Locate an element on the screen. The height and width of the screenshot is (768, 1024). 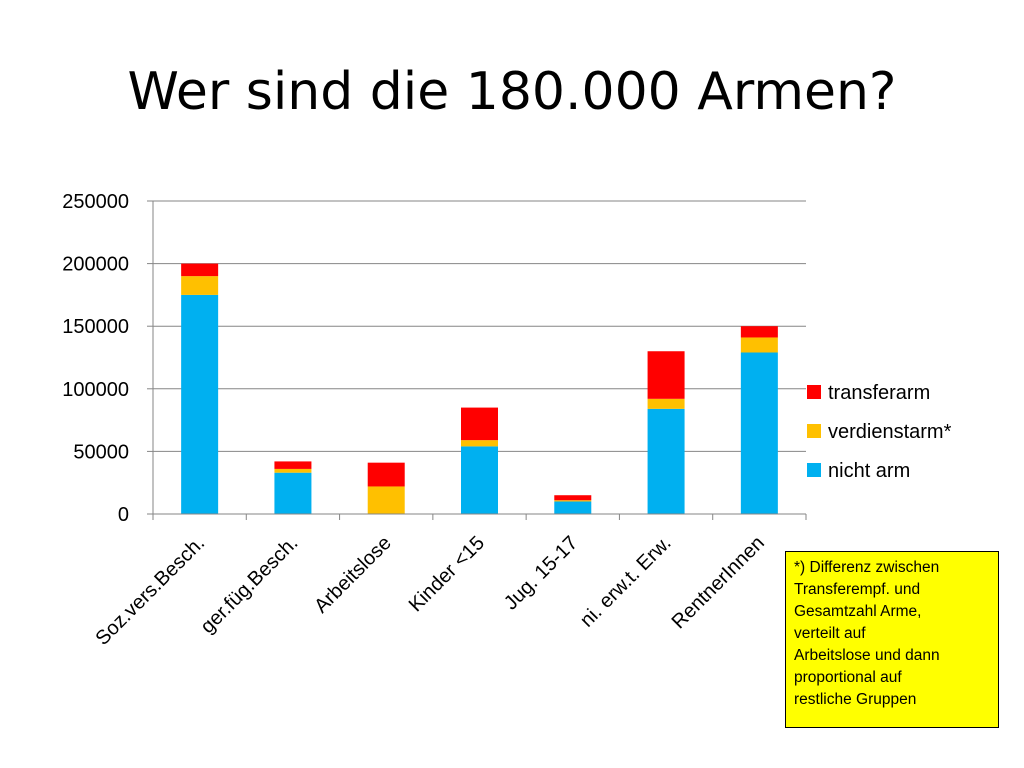
x-tick-label: Soz.vers.Besch. is located at coordinates (150, 591).